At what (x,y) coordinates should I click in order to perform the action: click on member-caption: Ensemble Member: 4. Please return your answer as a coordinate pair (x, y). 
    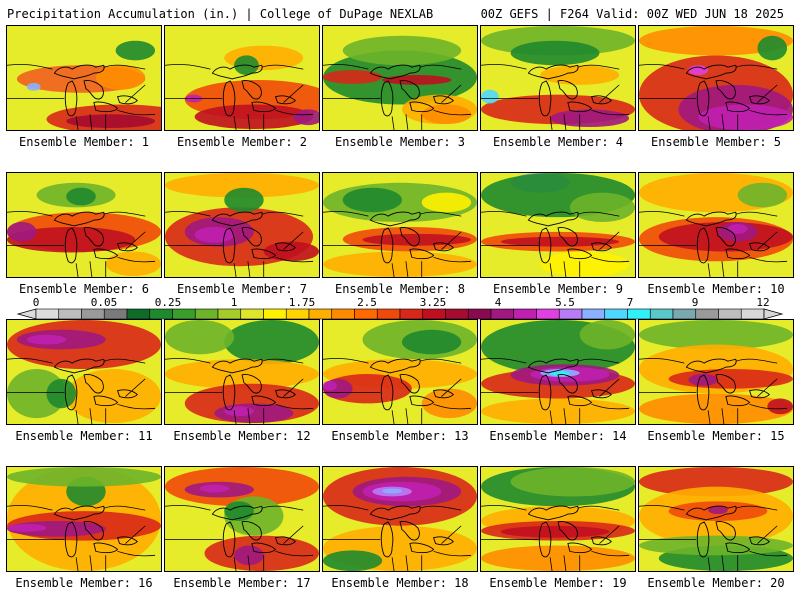
    Looking at the image, I should click on (558, 142).